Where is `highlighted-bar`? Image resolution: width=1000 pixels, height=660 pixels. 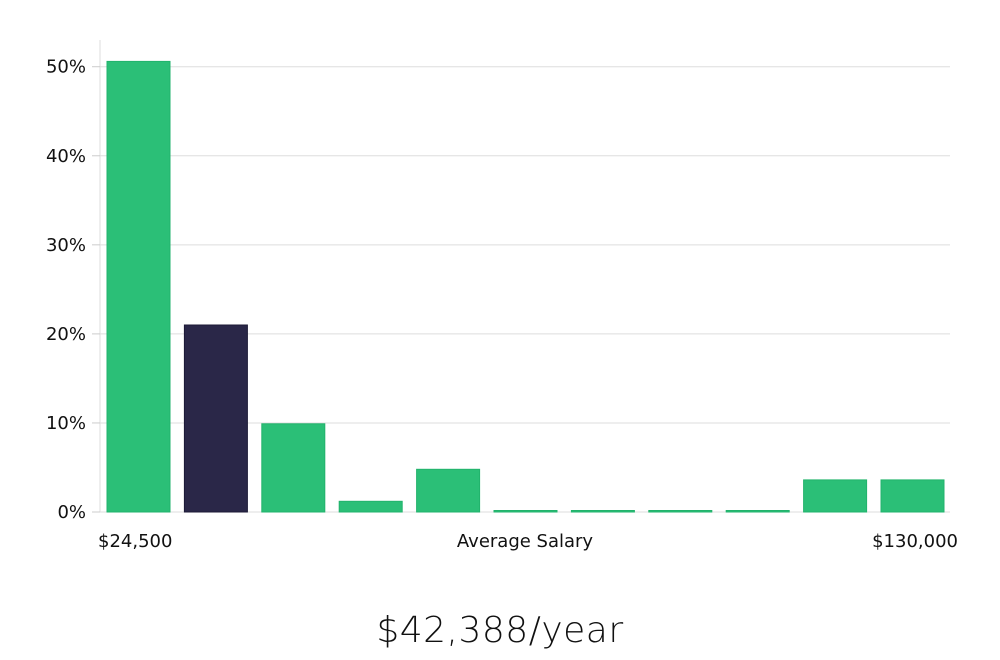 highlighted-bar is located at coordinates (215, 418).